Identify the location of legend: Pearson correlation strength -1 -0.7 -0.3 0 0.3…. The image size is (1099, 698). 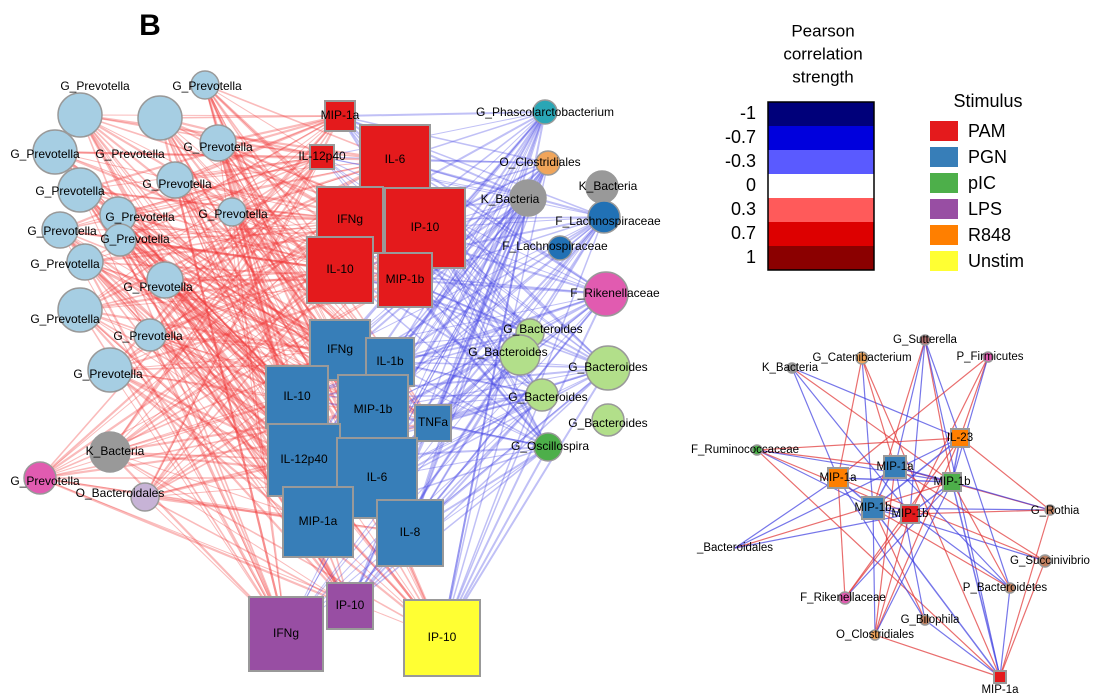
(874, 146).